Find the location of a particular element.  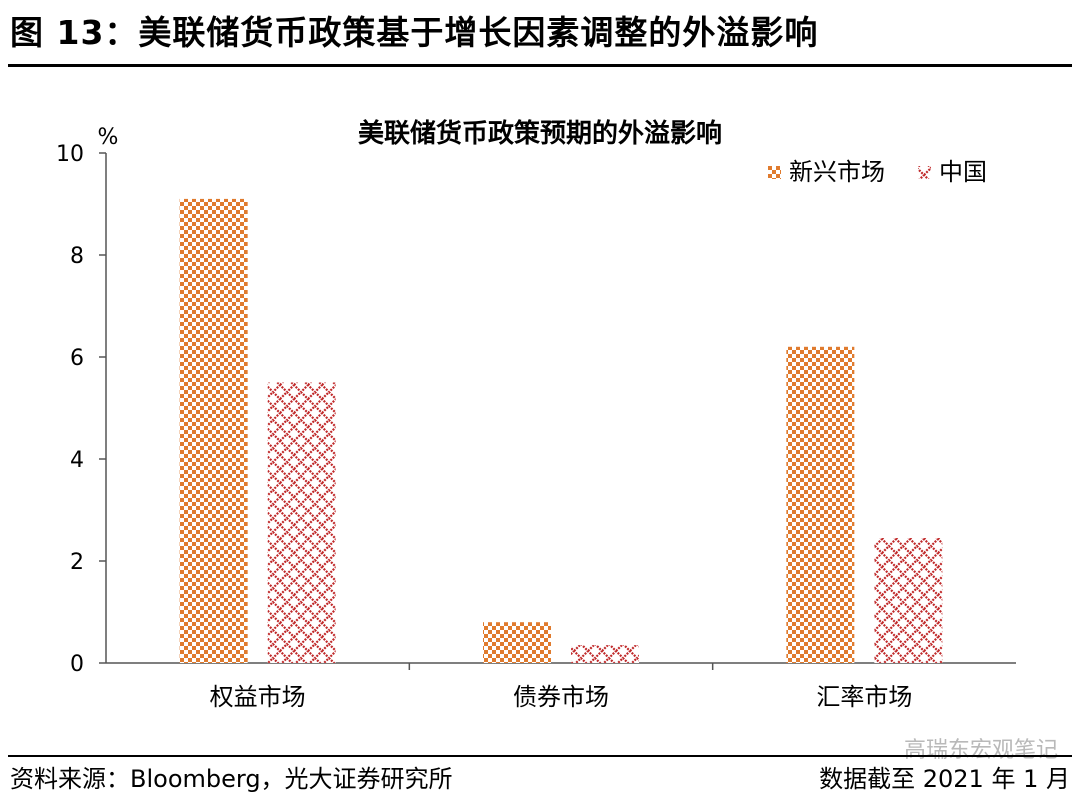

legend: 新兴市场 中国 is located at coordinates (877, 172).